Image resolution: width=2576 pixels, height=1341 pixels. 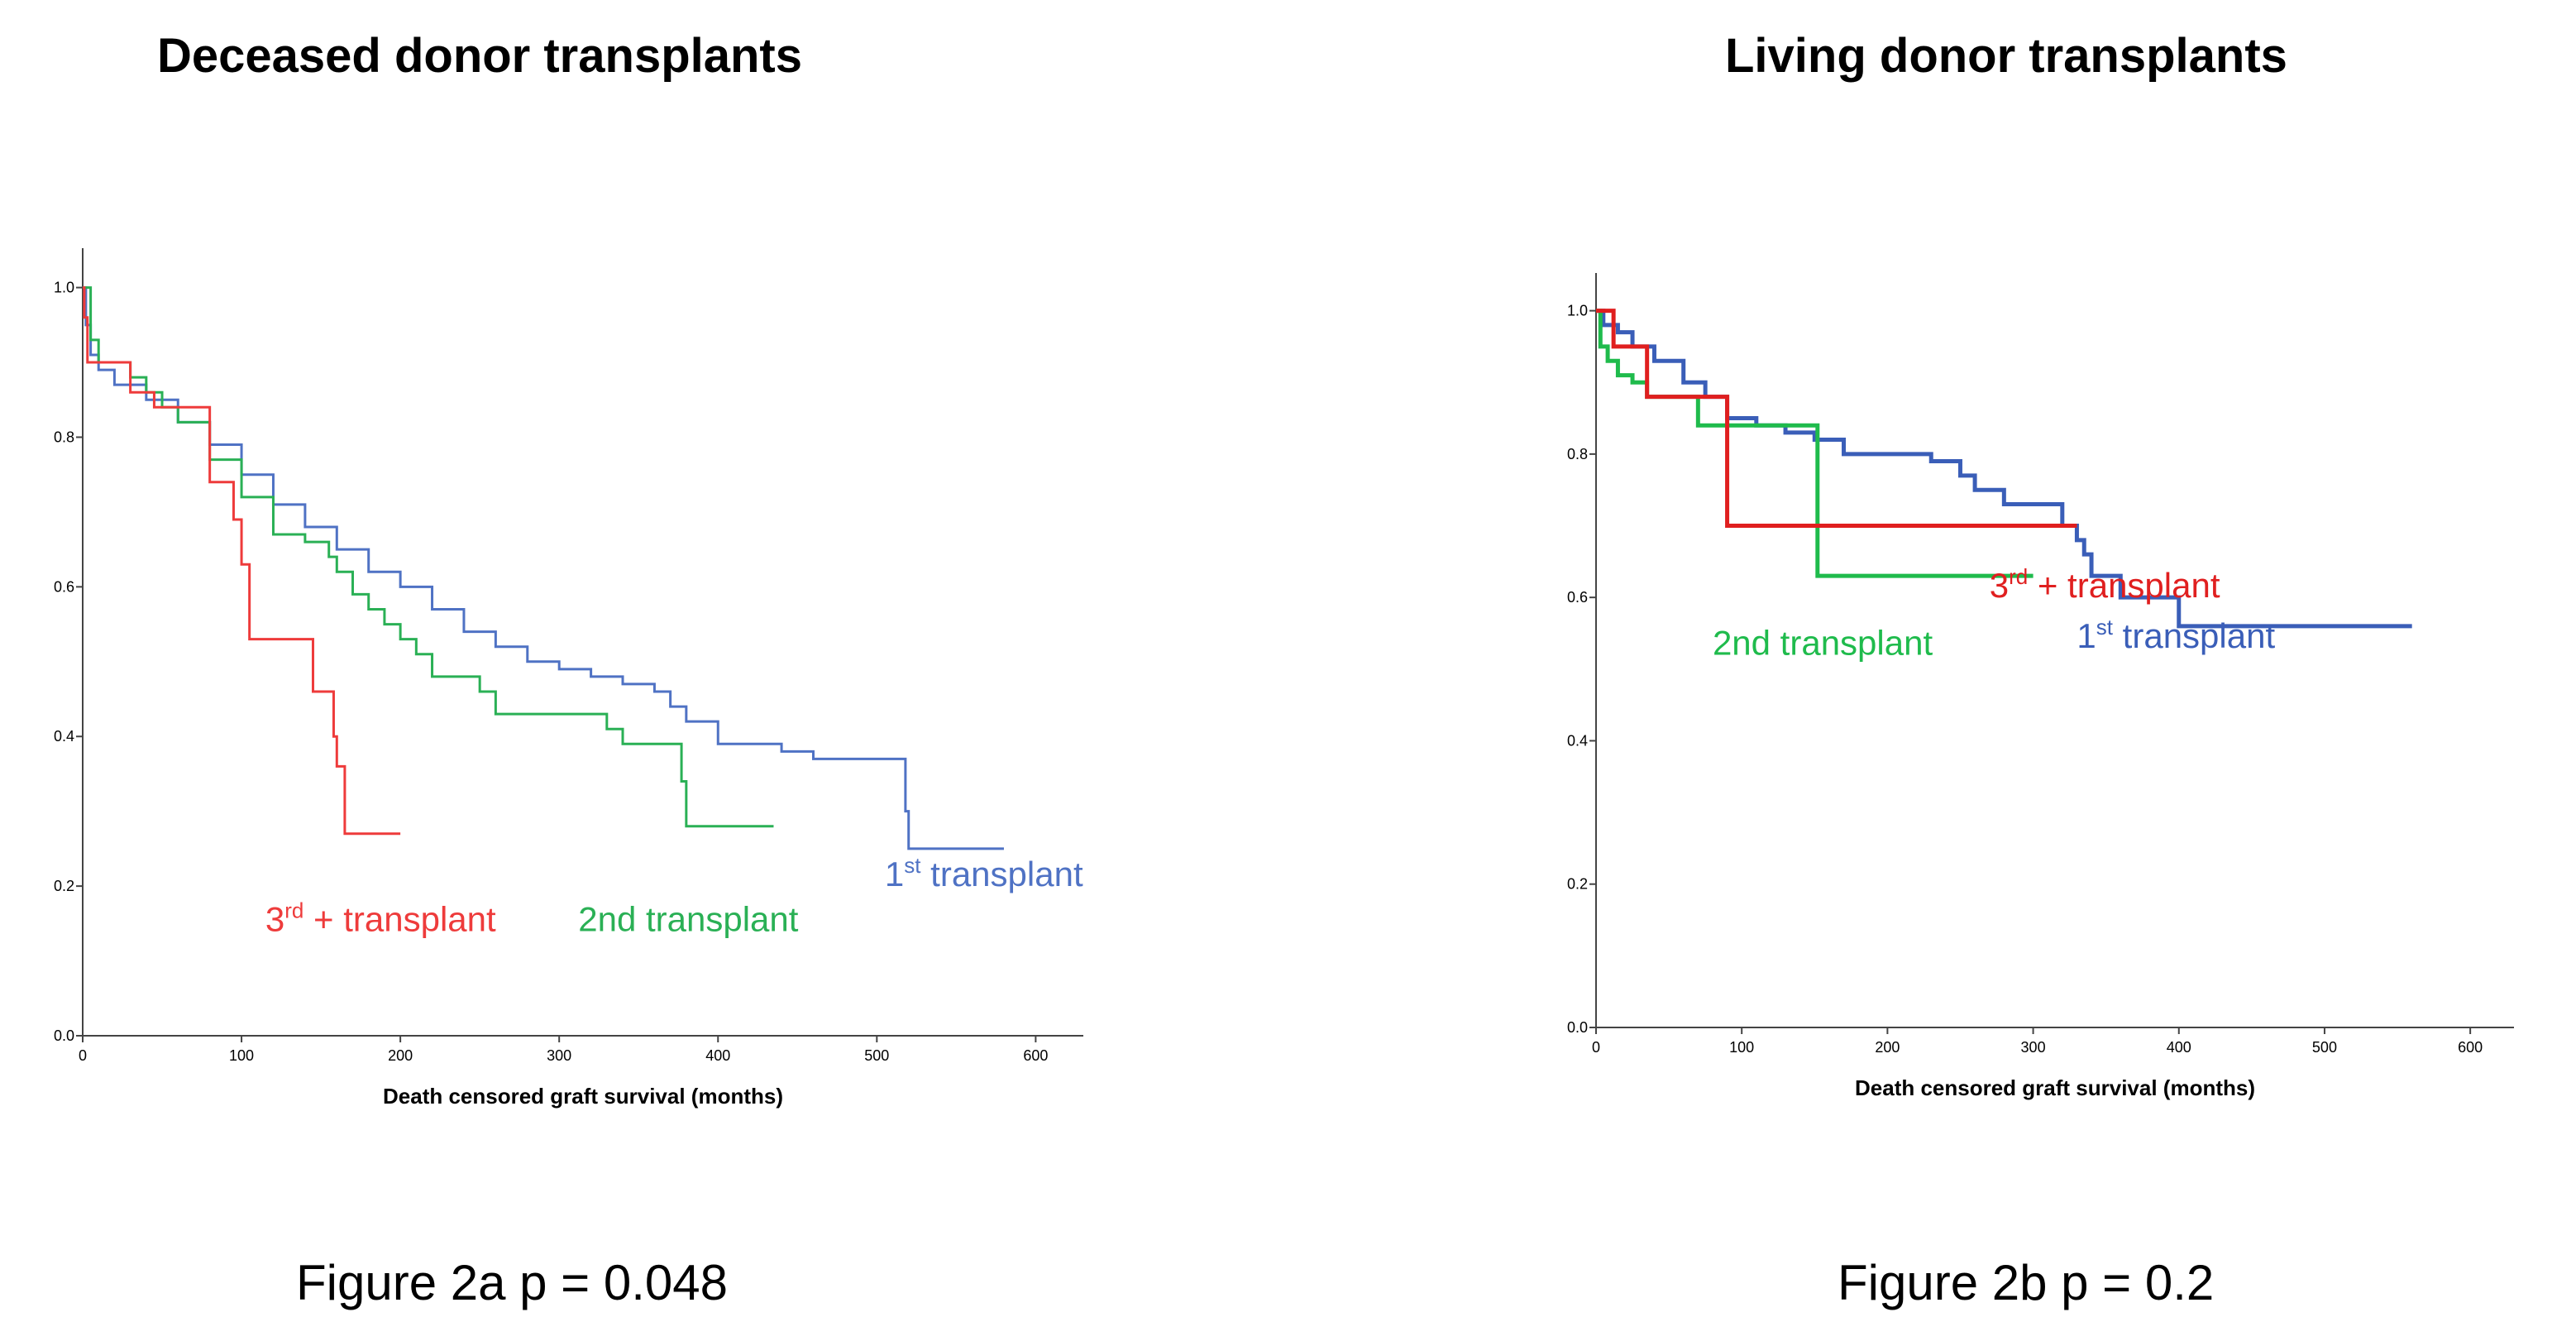 I want to click on panel-b-caption: Figure 2b p = 0.2, so click(x=2026, y=1282).